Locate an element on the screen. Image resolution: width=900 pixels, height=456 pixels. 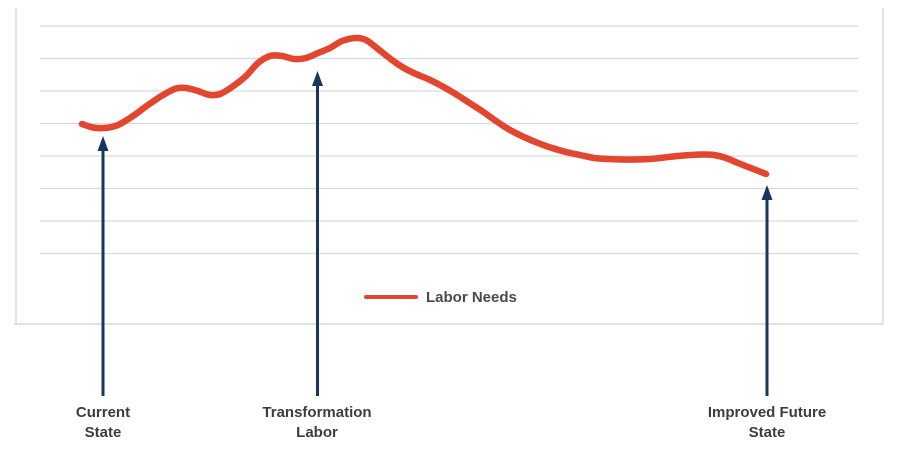
annotation-text-line1: Current is located at coordinates (103, 412).